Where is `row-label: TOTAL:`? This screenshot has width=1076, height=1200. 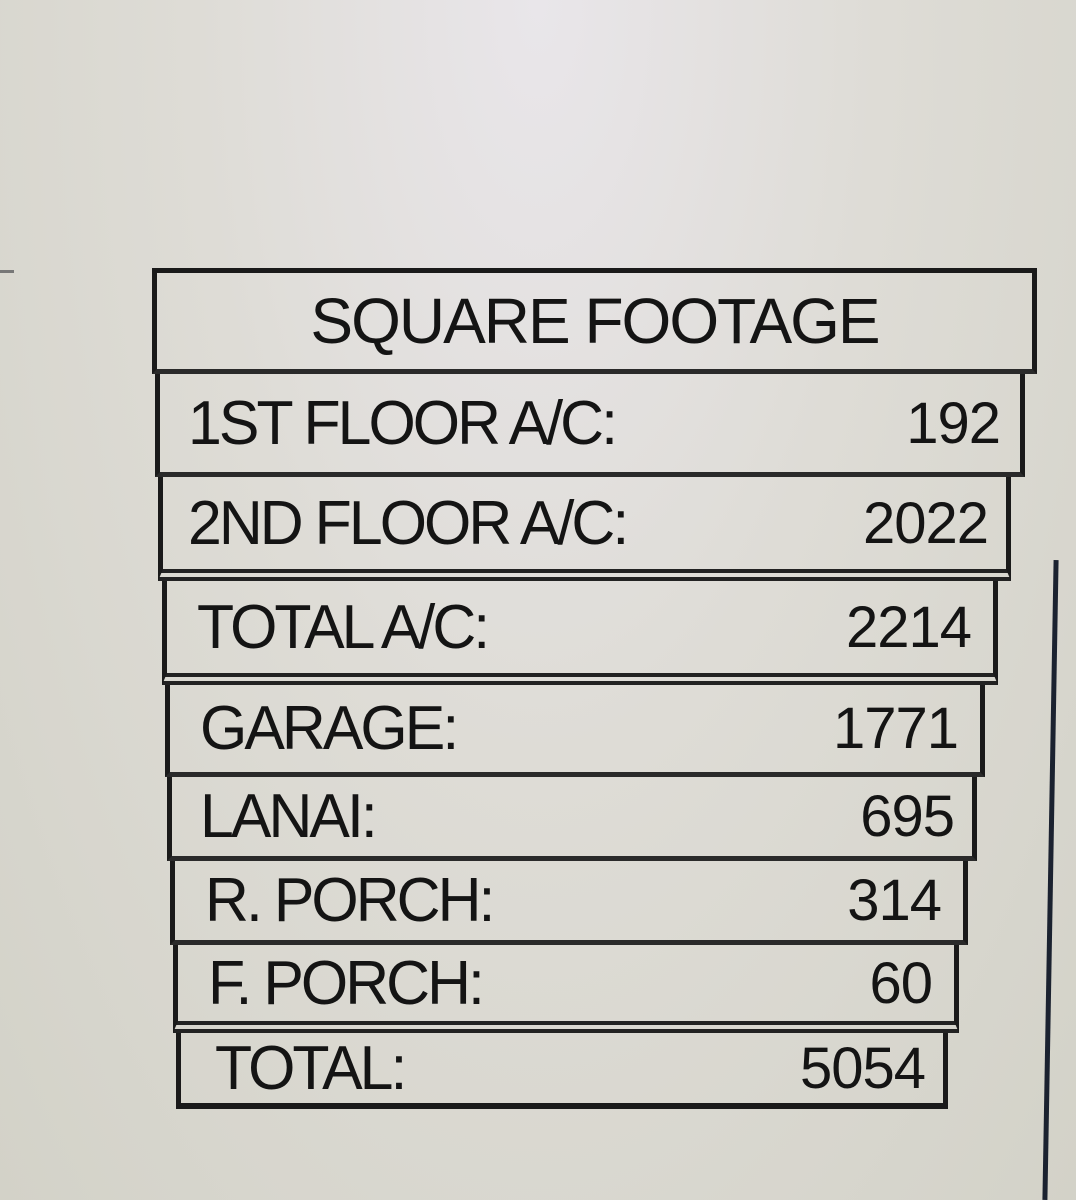 row-label: TOTAL: is located at coordinates (311, 1068).